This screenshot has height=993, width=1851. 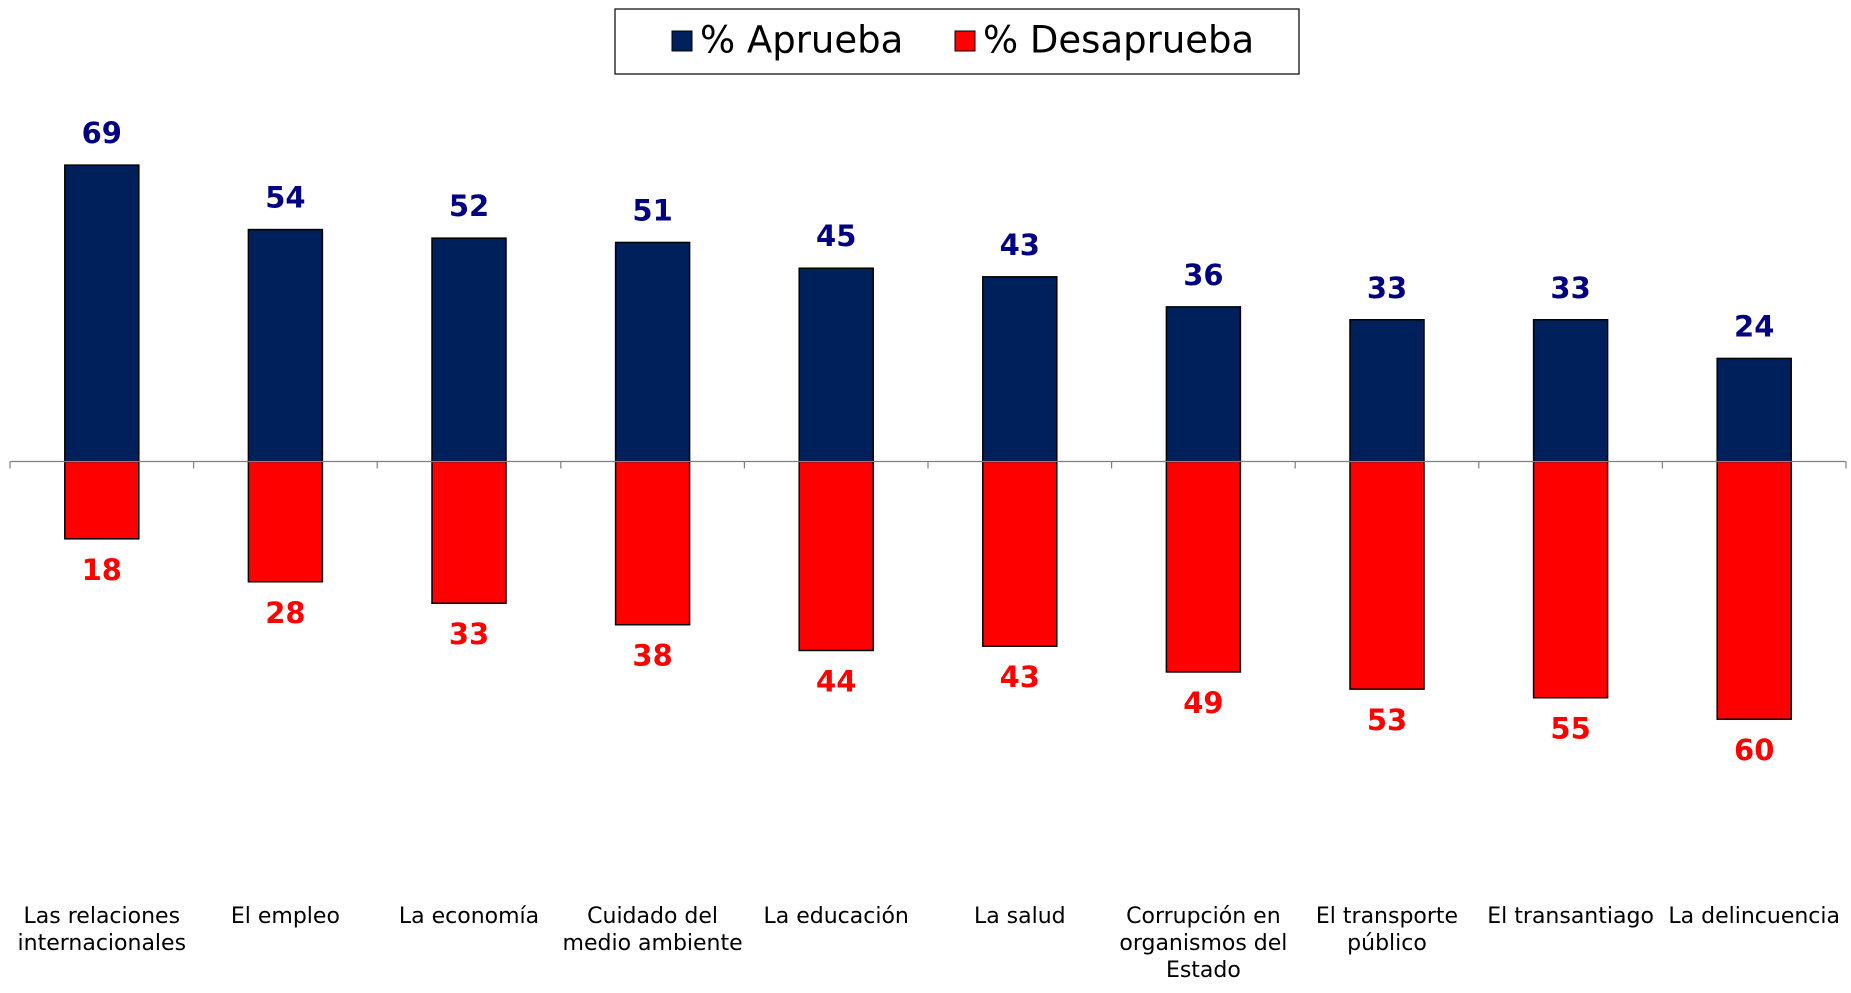 I want to click on data-label: 55, so click(x=1570, y=729).